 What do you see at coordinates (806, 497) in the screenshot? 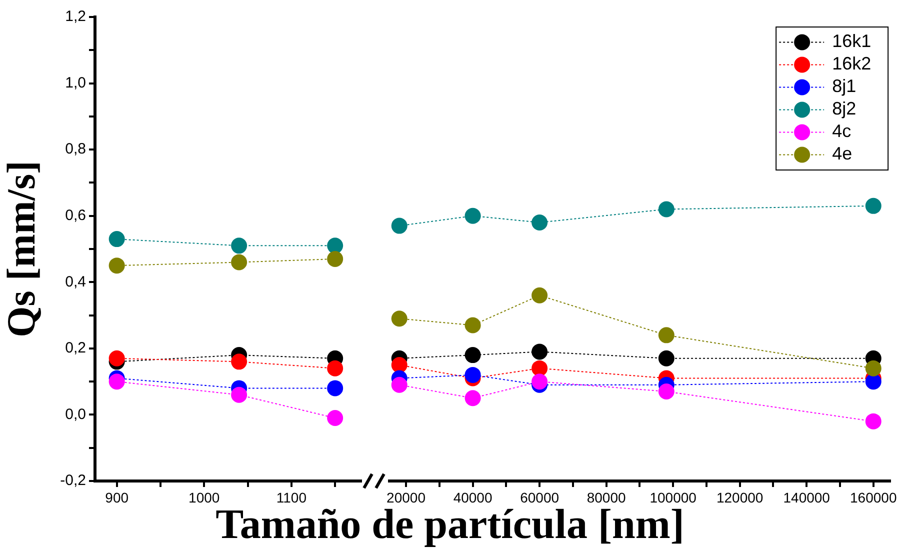
I see `x-tick-label: 140000` at bounding box center [806, 497].